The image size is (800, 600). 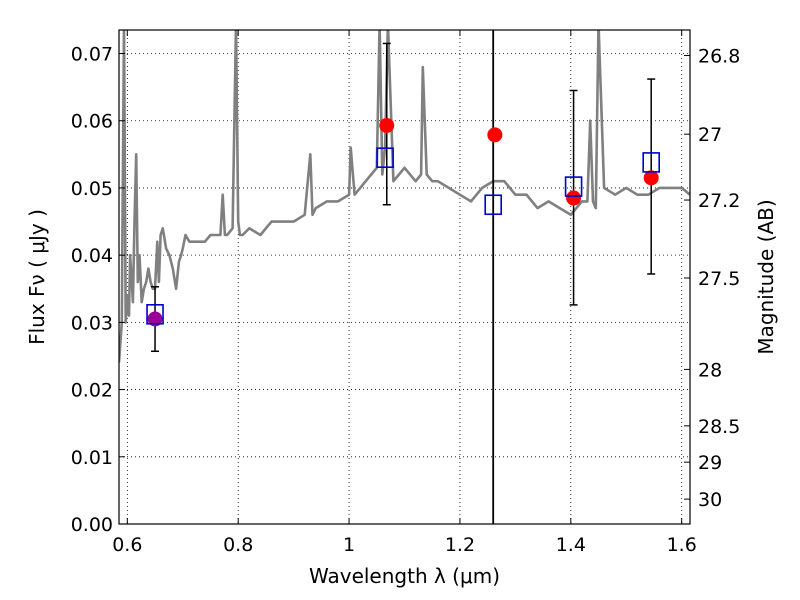 I want to click on y-tick-label: 0.06, so click(x=92, y=122).